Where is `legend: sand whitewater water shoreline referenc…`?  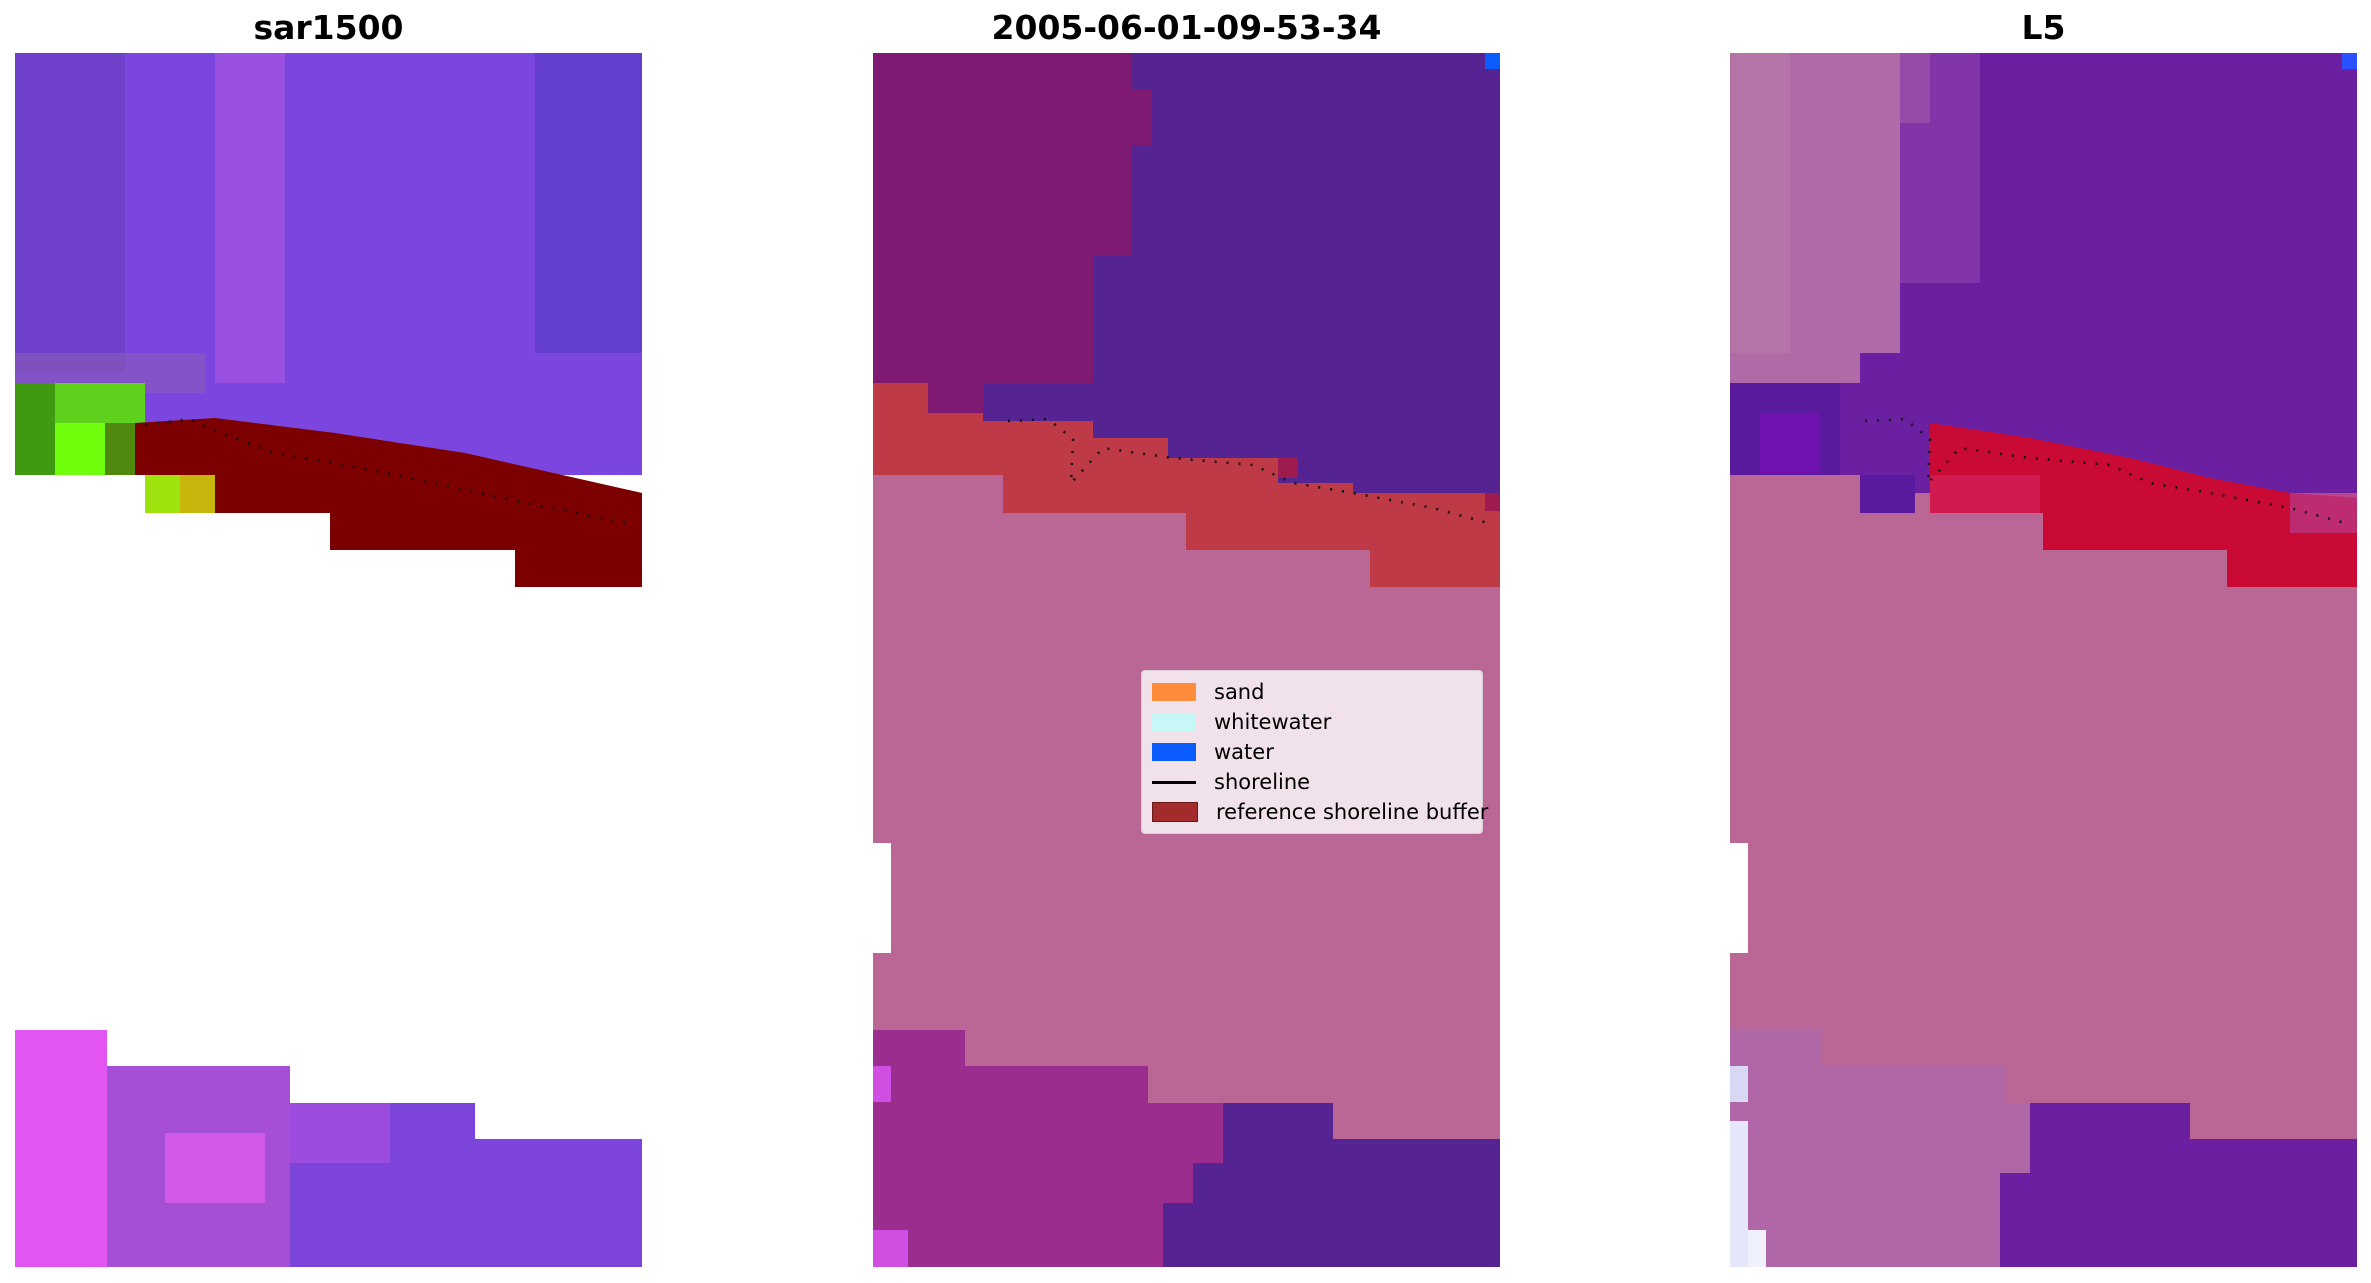
legend: sand whitewater water shoreline referenc… is located at coordinates (1314, 752).